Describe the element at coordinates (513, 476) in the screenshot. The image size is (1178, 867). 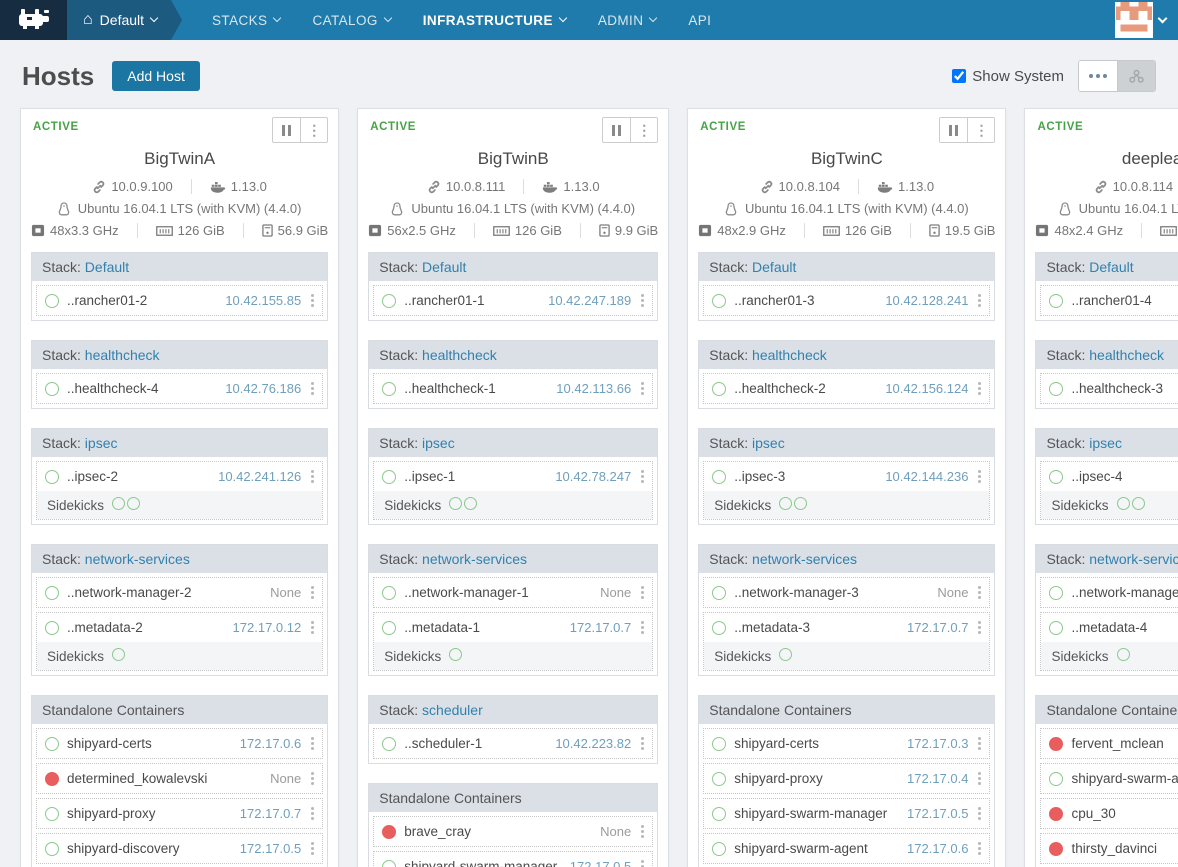
I see `container-row: ..ipsec-1 10.42.78.247` at that location.